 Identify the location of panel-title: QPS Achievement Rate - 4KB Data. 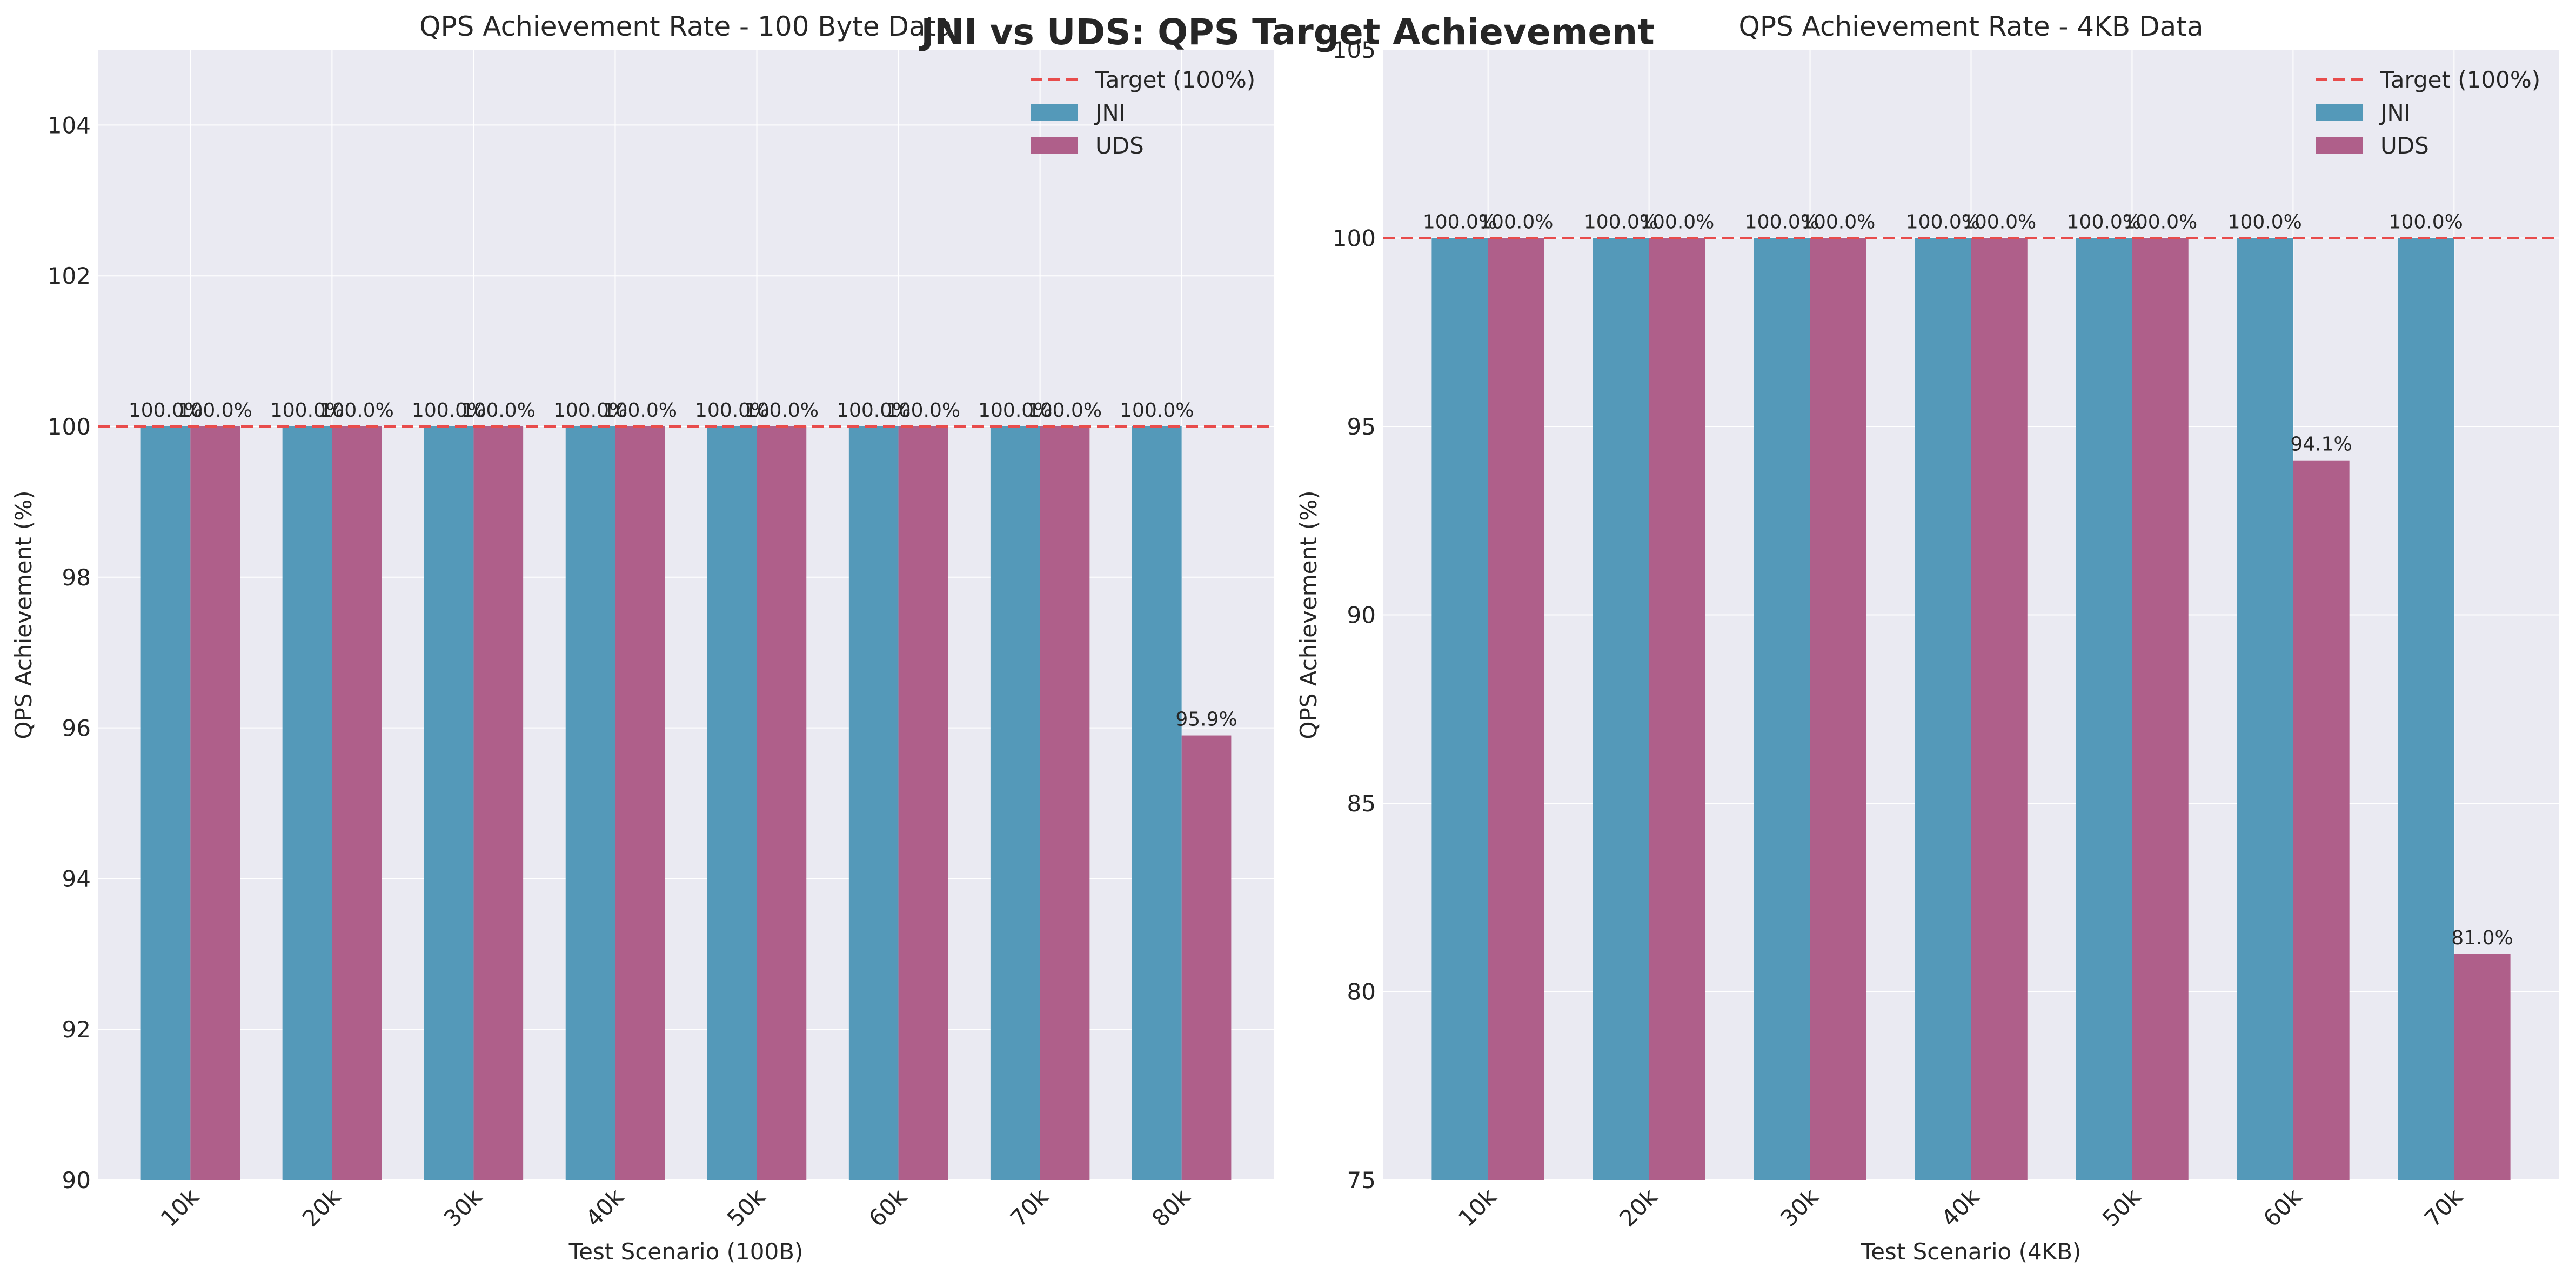
(1971, 27).